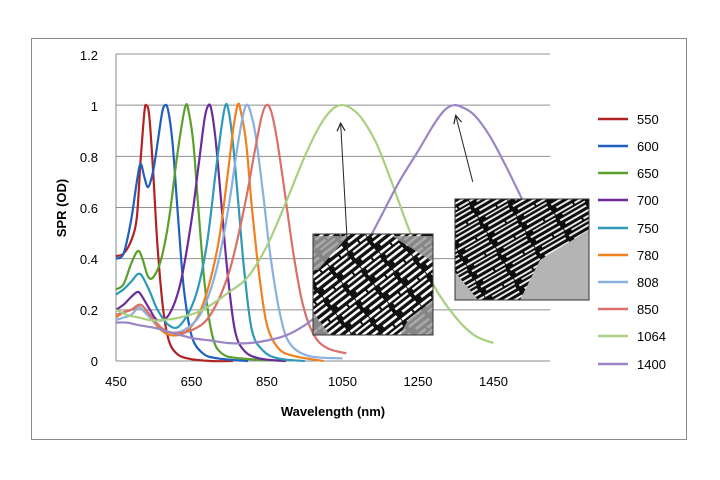 The width and height of the screenshot is (720, 480). What do you see at coordinates (648, 146) in the screenshot?
I see `legend-label: 600` at bounding box center [648, 146].